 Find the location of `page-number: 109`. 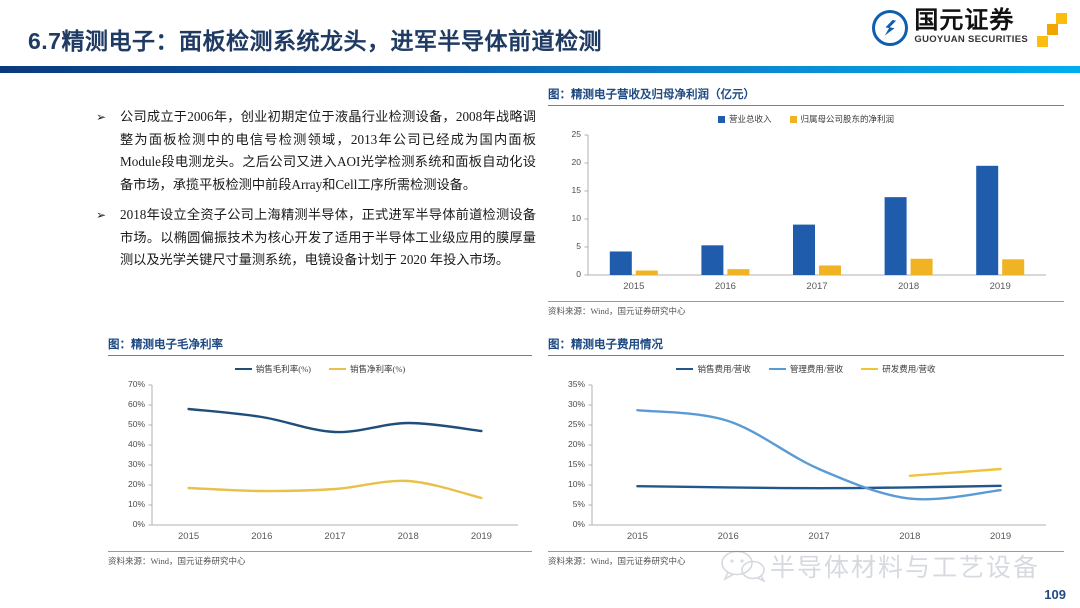

page-number: 109 is located at coordinates (1055, 594).